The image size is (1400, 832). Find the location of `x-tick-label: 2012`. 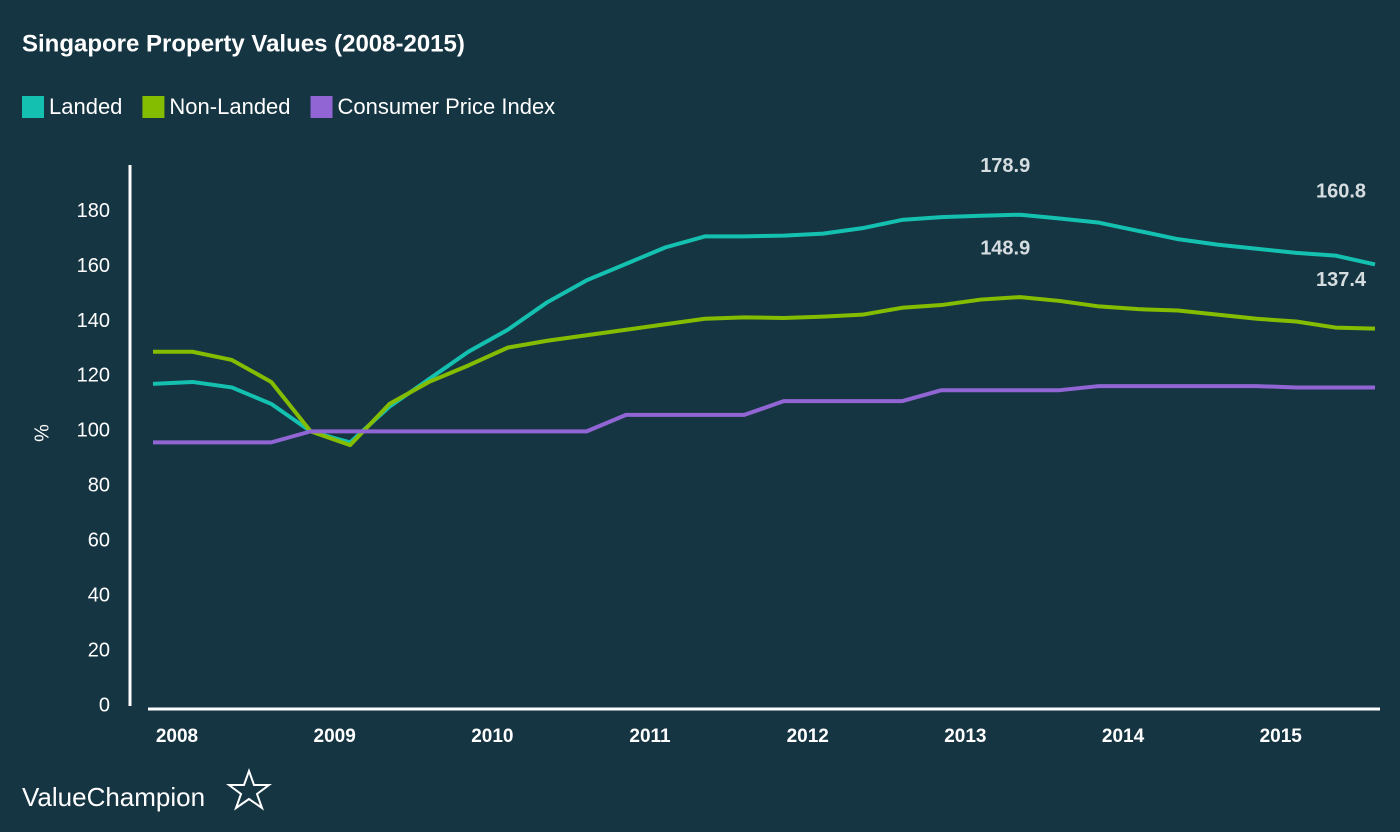

x-tick-label: 2012 is located at coordinates (808, 736).